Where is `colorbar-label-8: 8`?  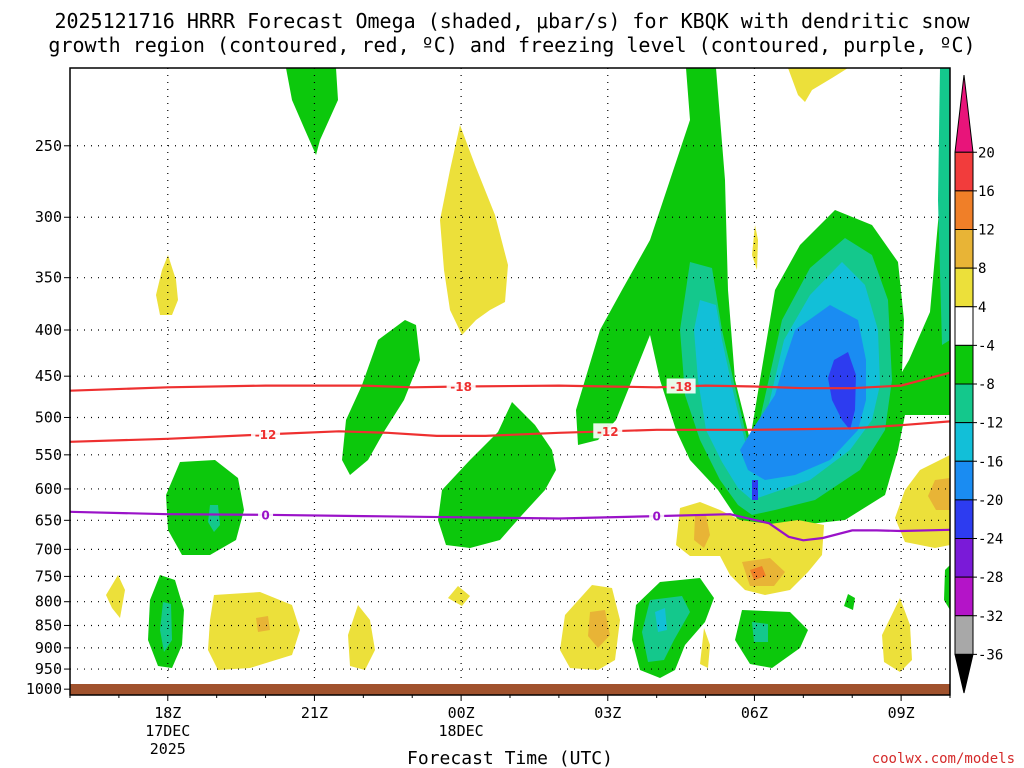
colorbar-label-8: 8 is located at coordinates (982, 269).